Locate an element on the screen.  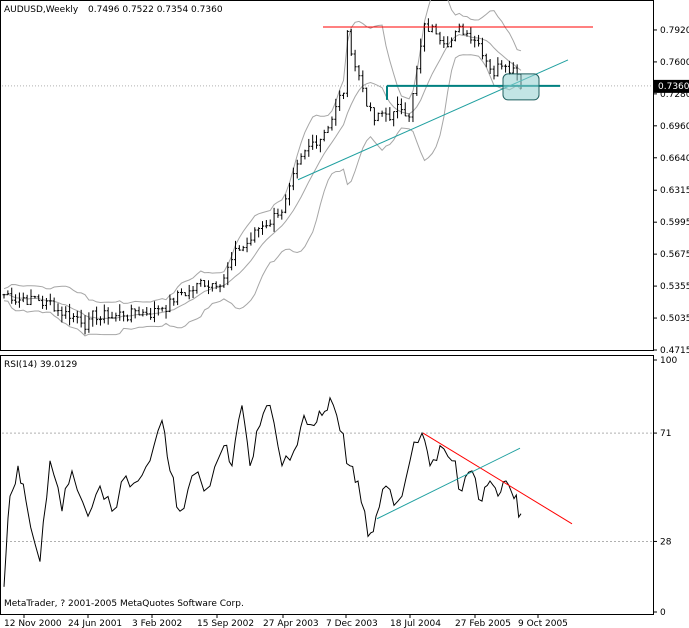
rsi-tick-label: 0 is located at coordinates (663, 613).